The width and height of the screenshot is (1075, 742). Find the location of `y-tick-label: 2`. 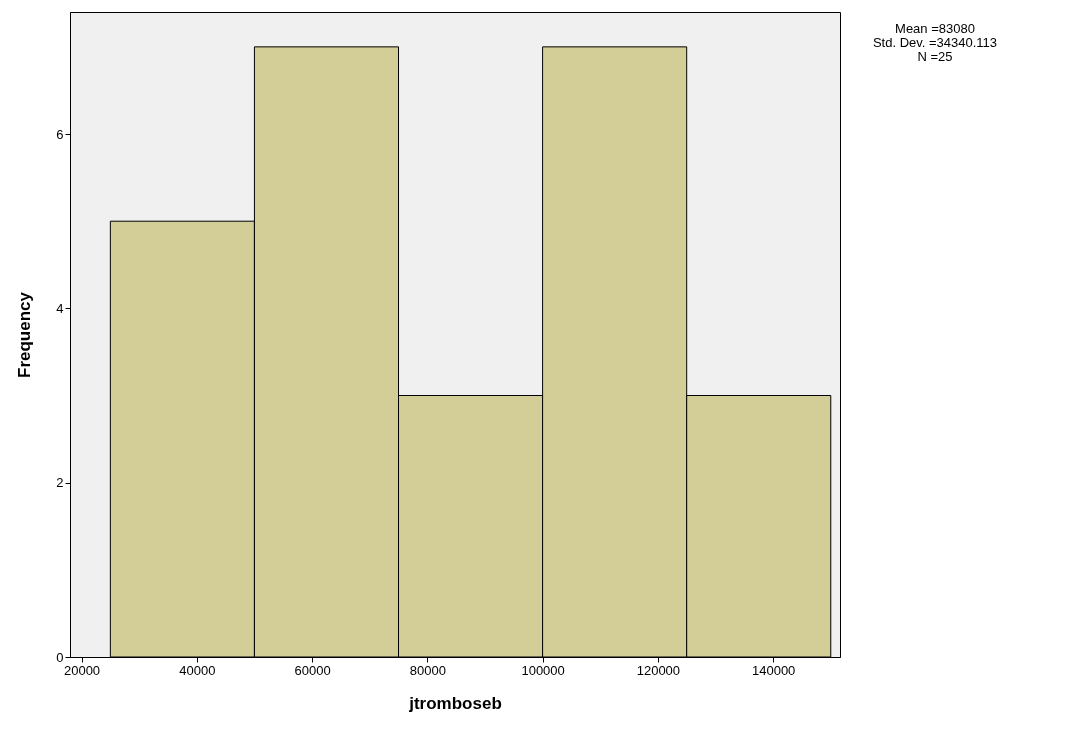

y-tick-label: 2 is located at coordinates (60, 483).